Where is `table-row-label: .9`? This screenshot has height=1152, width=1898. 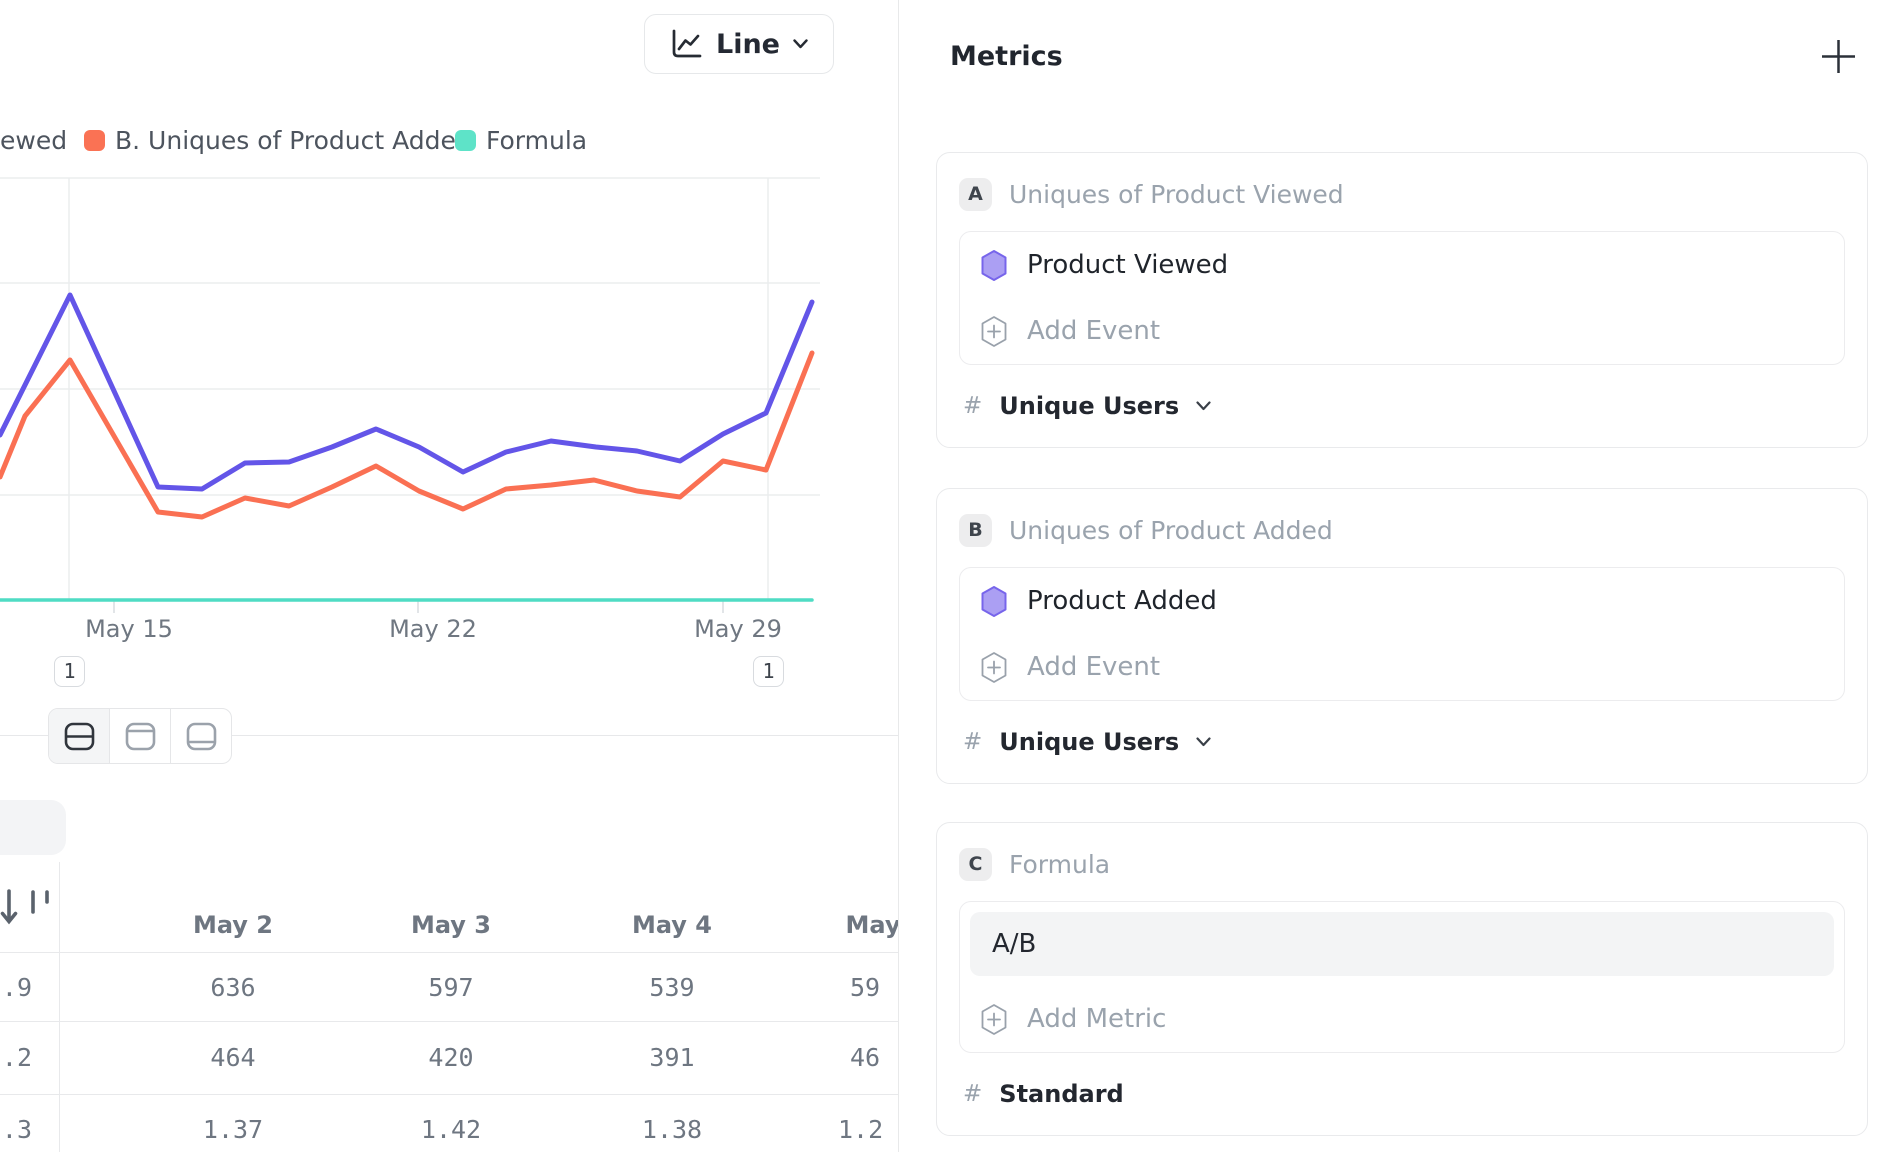
table-row-label: .9 is located at coordinates (16, 987).